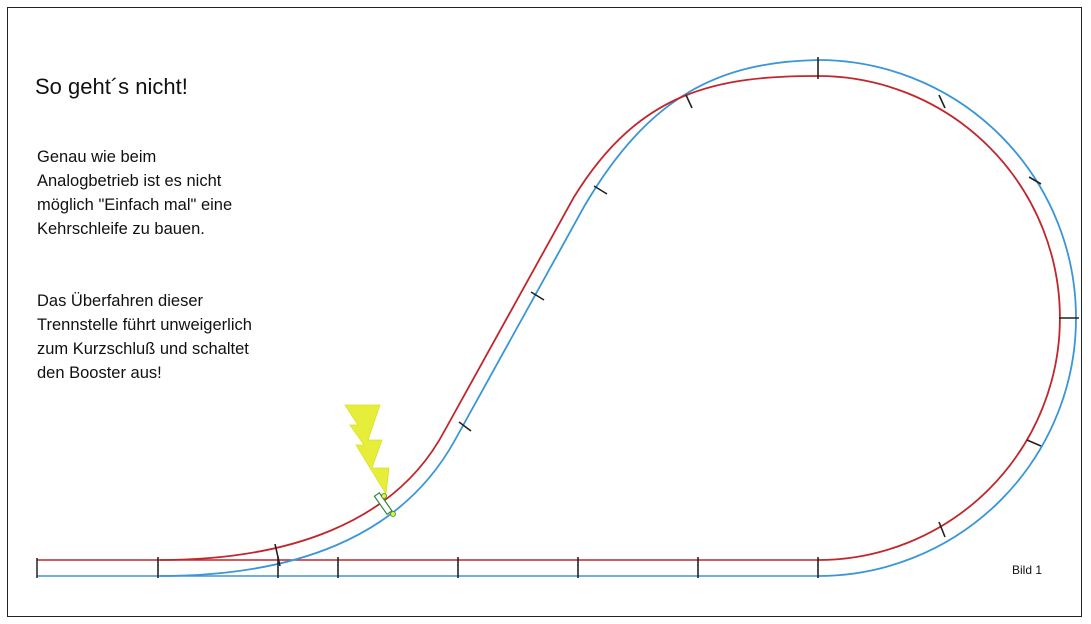  What do you see at coordinates (143, 349) in the screenshot?
I see `text-line: zum Kurzschluß und schaltet` at bounding box center [143, 349].